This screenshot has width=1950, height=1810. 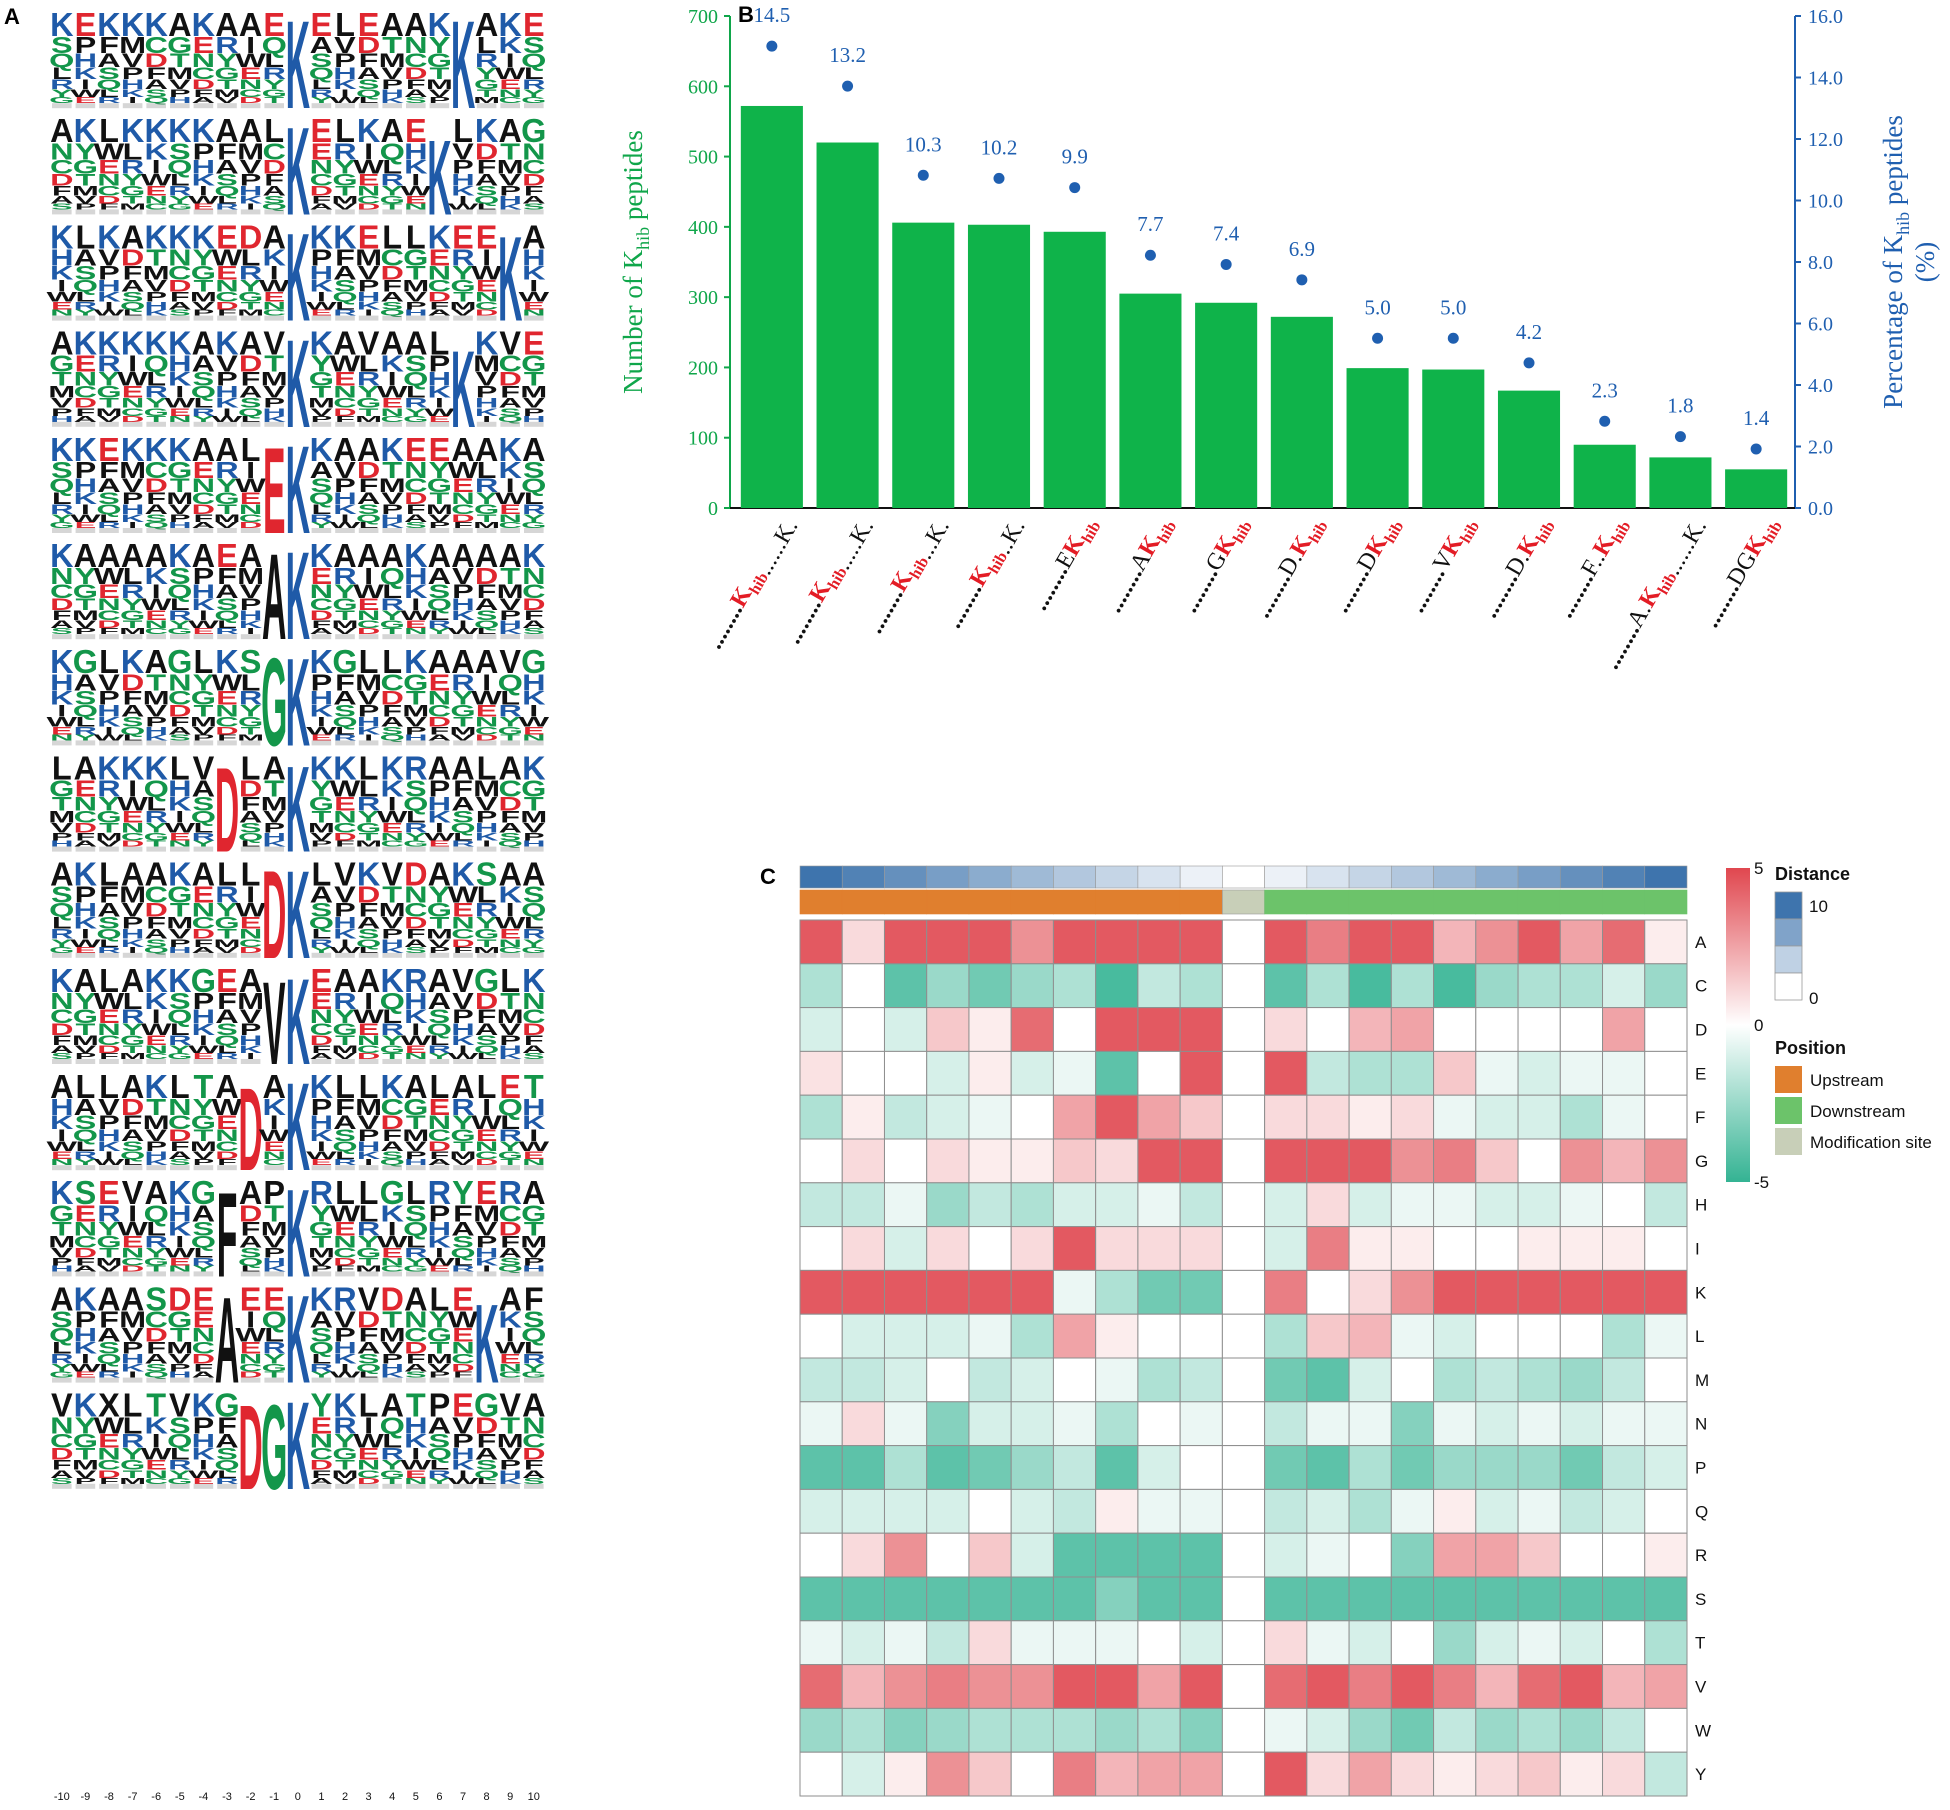 What do you see at coordinates (1226, 264) in the screenshot?
I see `percentage-point` at bounding box center [1226, 264].